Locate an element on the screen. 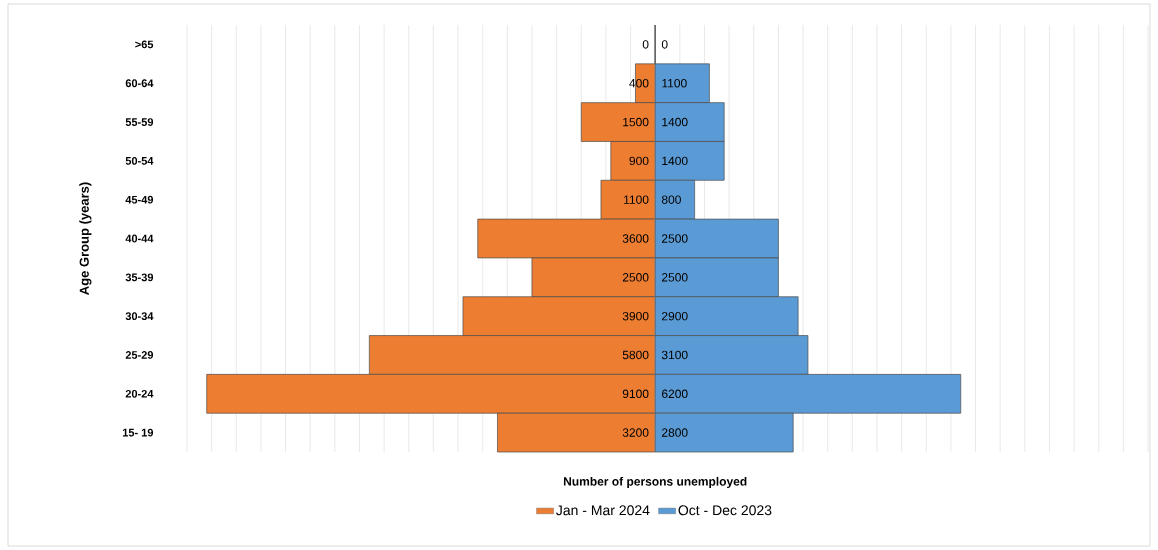 The image size is (1158, 550). data-label: 5800 is located at coordinates (635, 355).